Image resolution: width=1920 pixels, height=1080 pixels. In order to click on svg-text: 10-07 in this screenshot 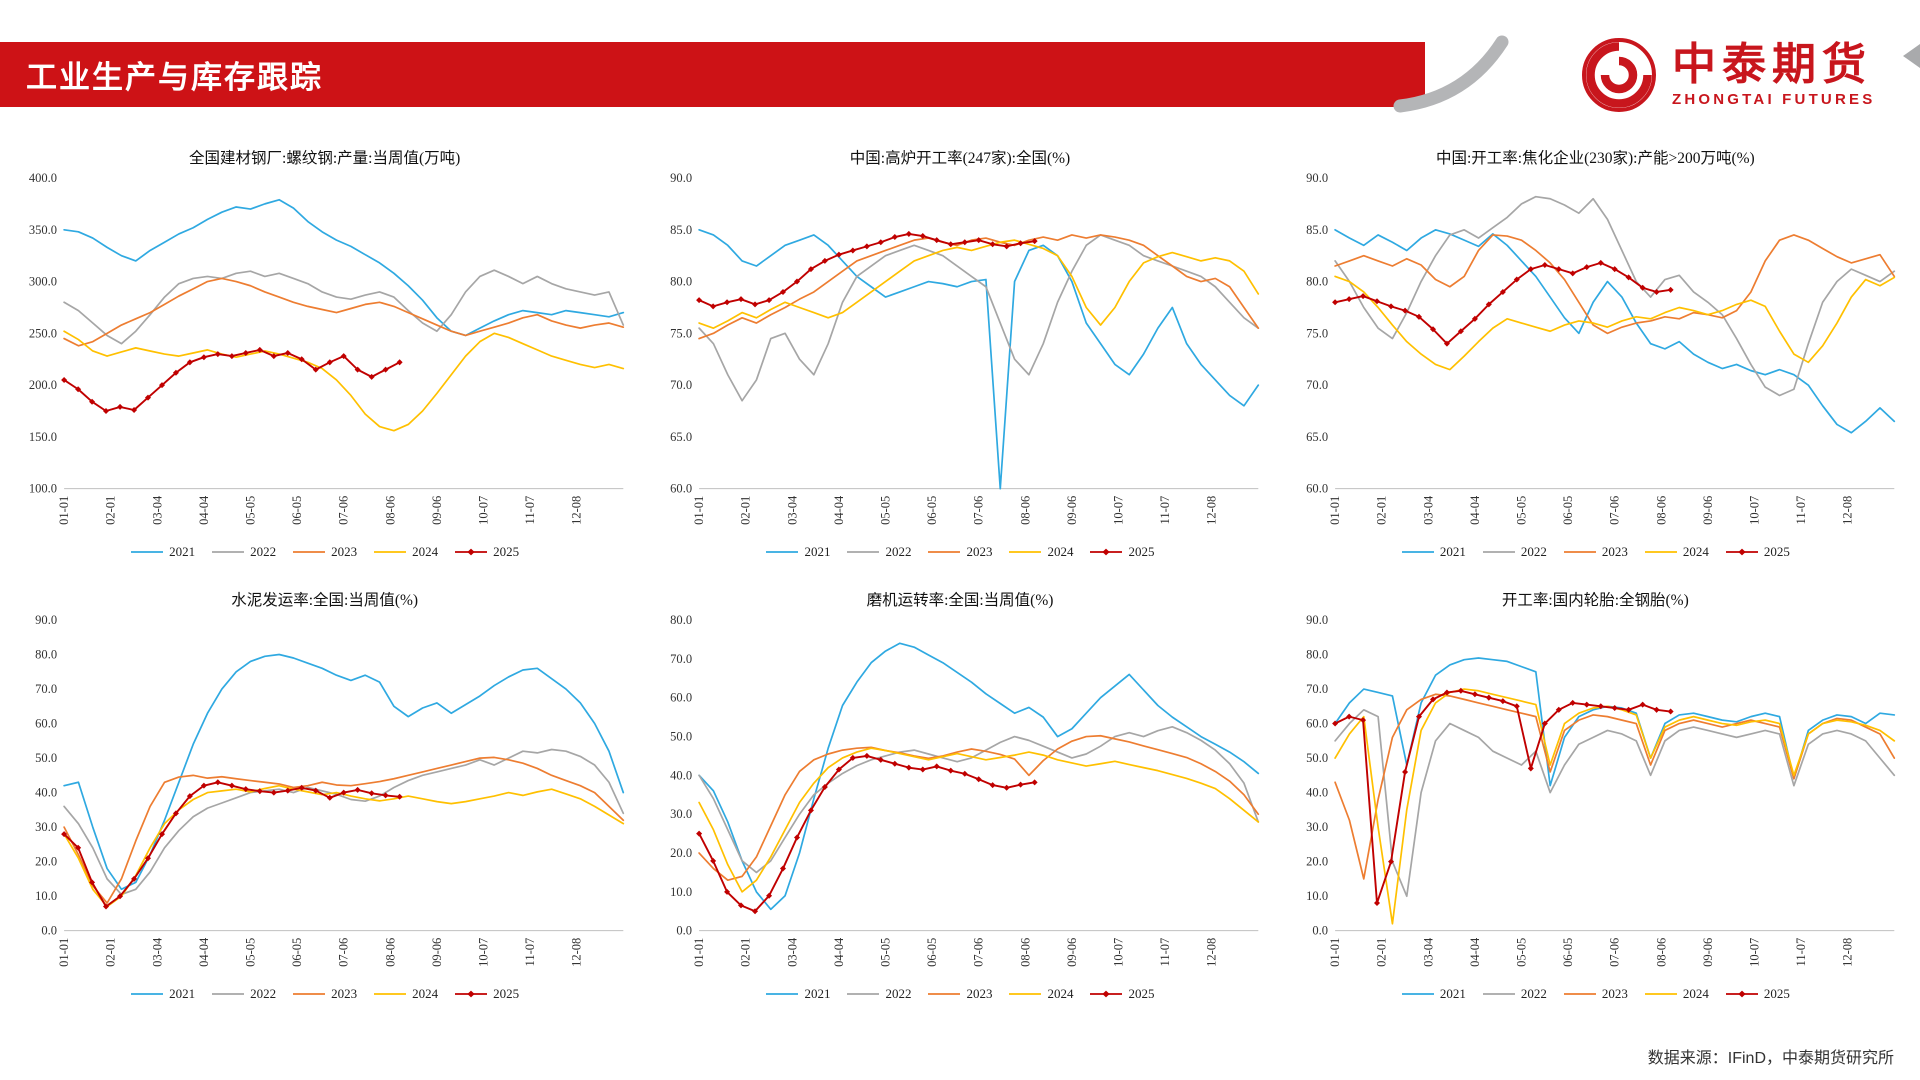, I will do `click(484, 951)`.